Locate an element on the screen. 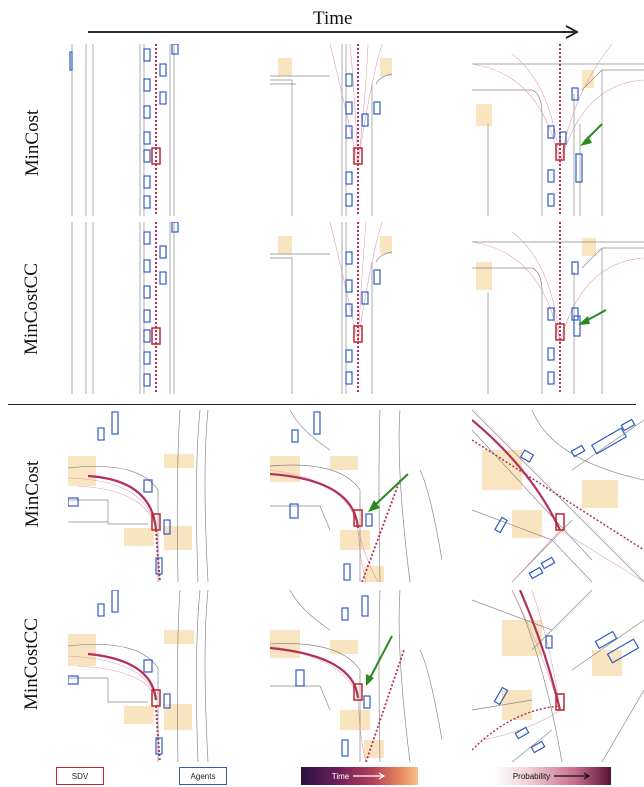  panel-r4-c2 is located at coordinates (356, 676).